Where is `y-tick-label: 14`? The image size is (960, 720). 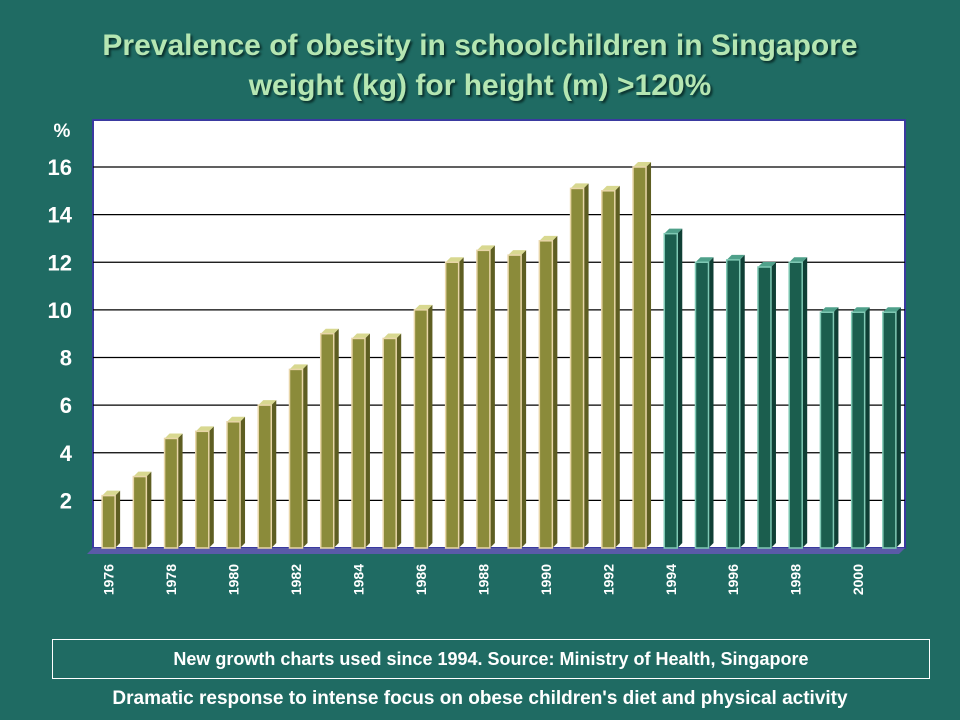
y-tick-label: 14 is located at coordinates (60, 215).